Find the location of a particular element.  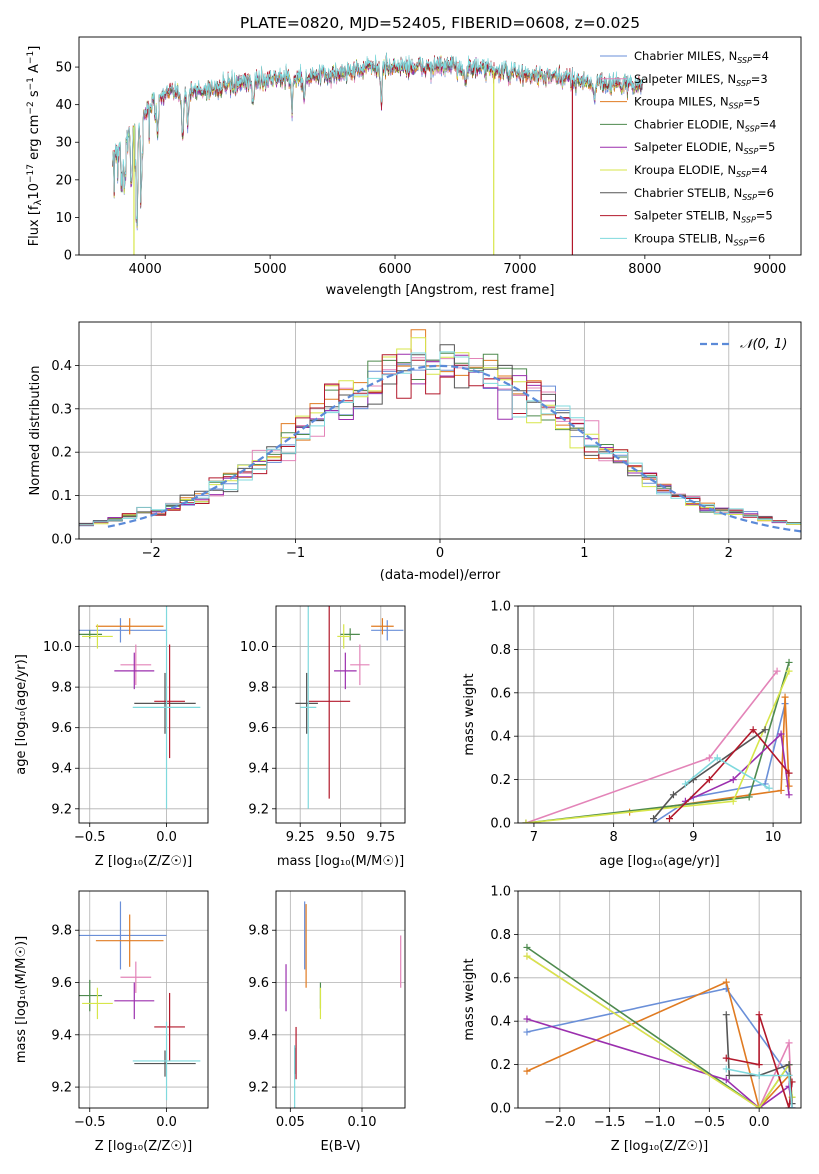

x-tick-label: −2 is located at coordinates (151, 553).